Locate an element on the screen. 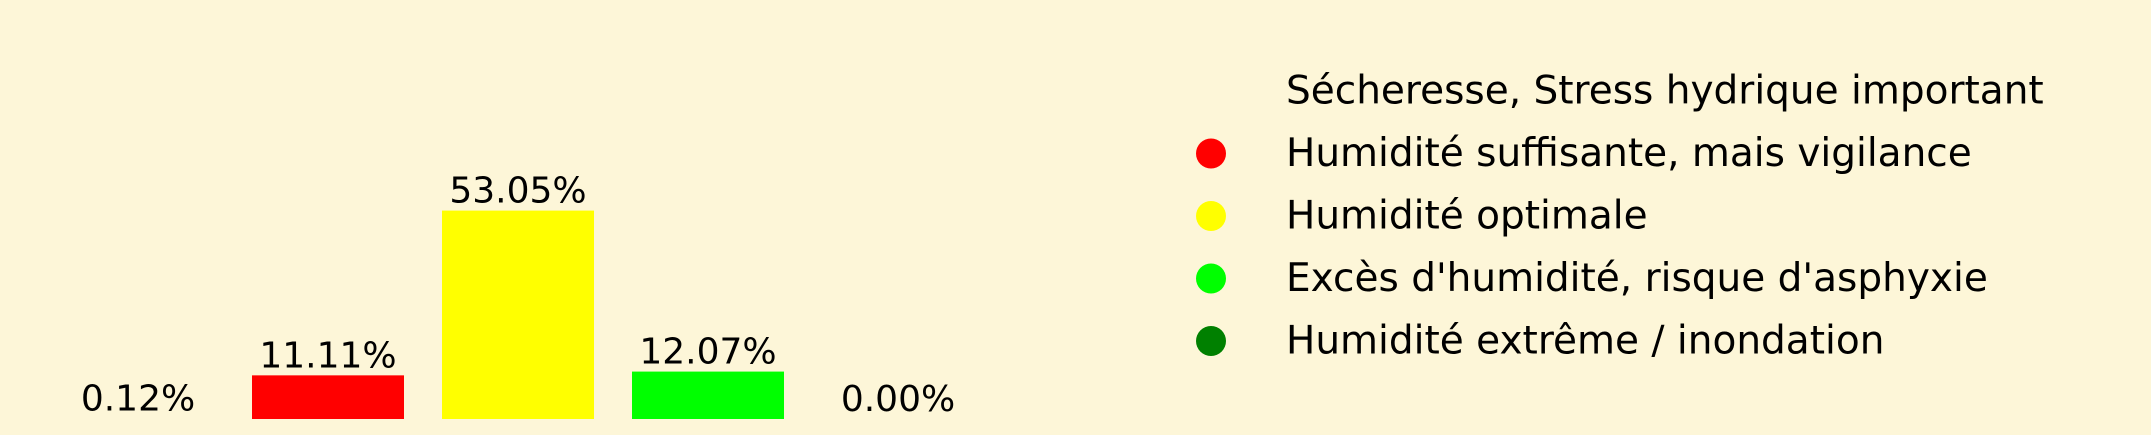 The height and width of the screenshot is (435, 2151). bar-value-label-4: 12.07% is located at coordinates (707, 352).